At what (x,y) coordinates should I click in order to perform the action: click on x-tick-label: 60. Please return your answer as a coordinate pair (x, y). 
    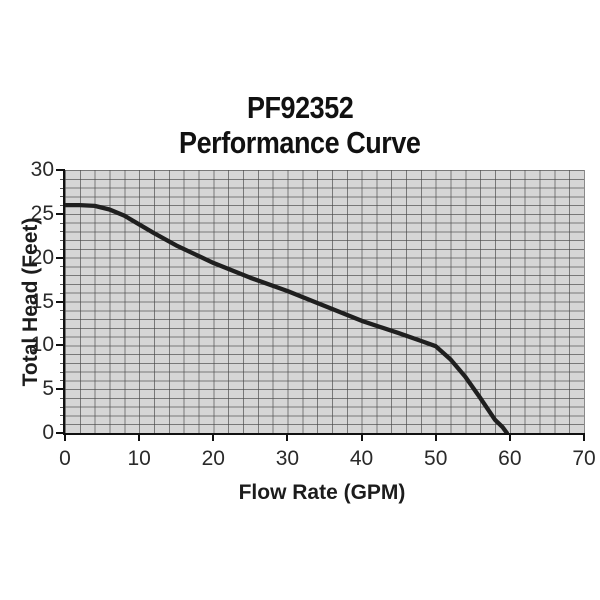
    Looking at the image, I should click on (510, 458).